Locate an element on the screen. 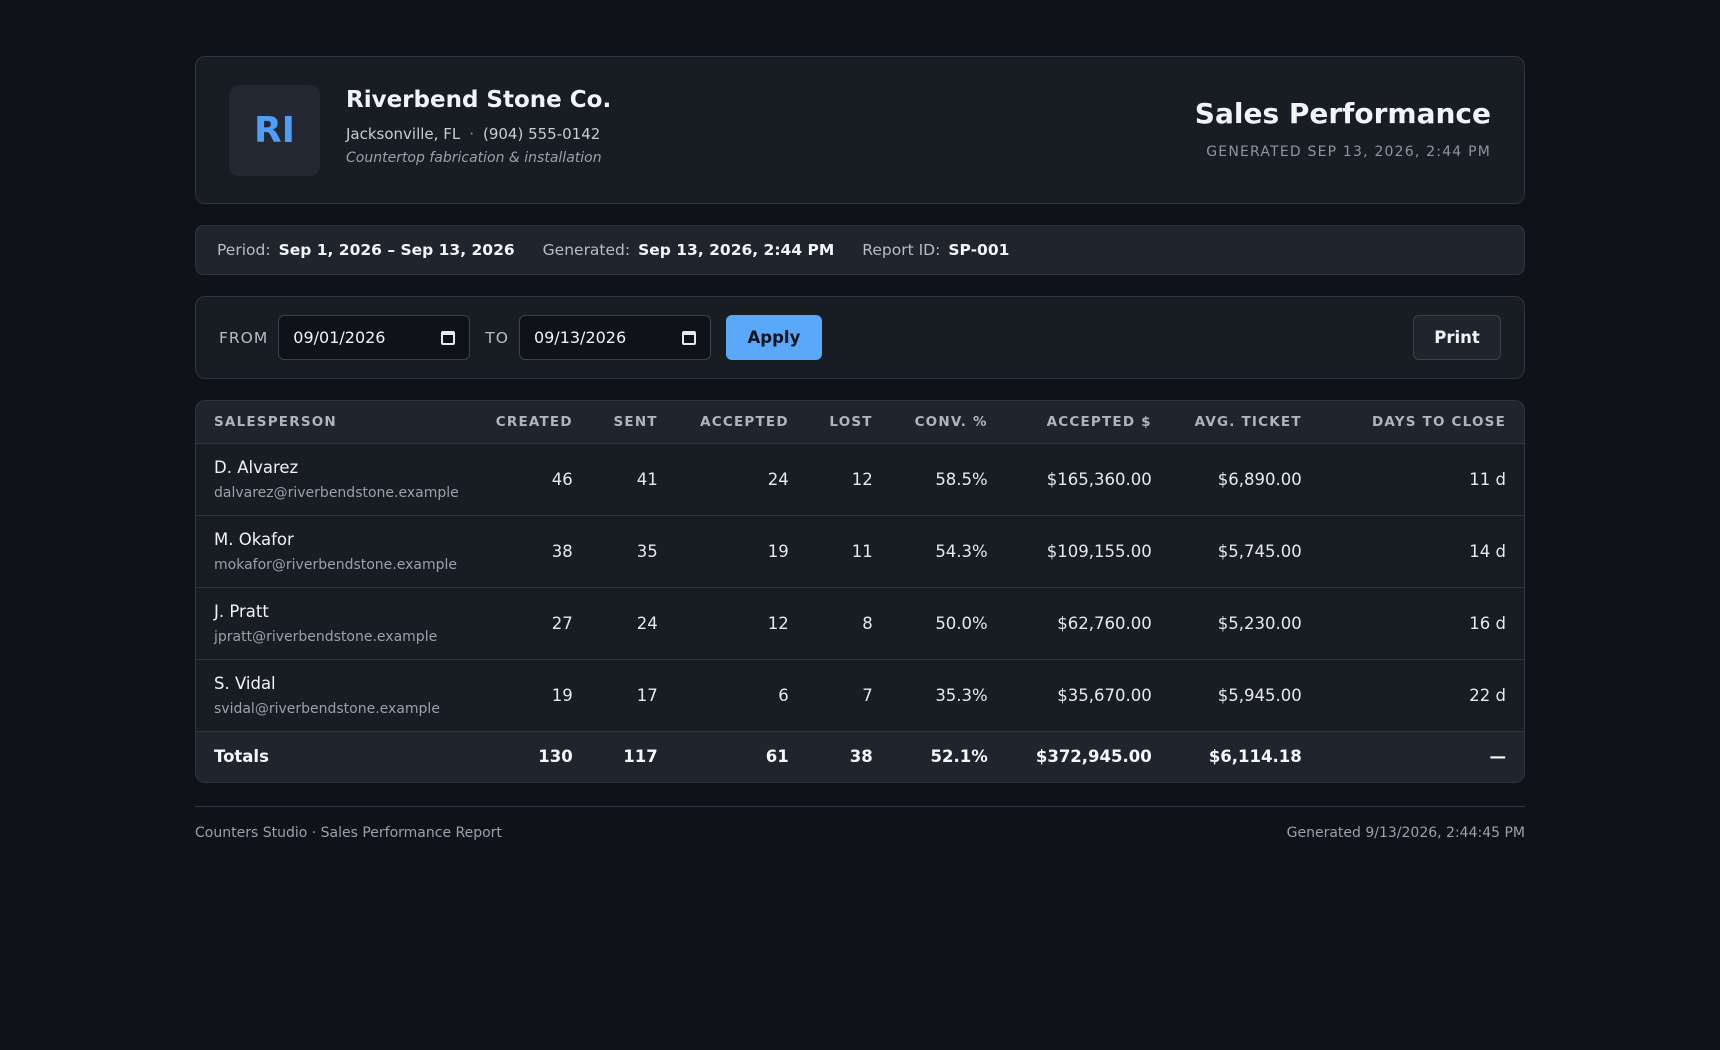 The height and width of the screenshot is (1050, 1720). apply-button: Apply is located at coordinates (773, 337).